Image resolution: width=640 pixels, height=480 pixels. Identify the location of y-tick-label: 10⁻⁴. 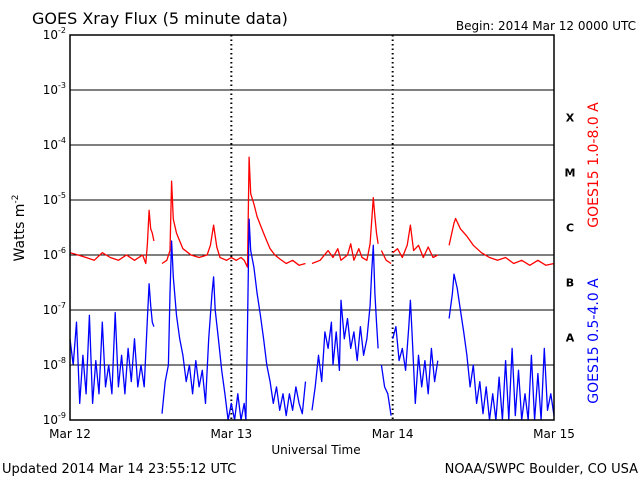
(54, 144).